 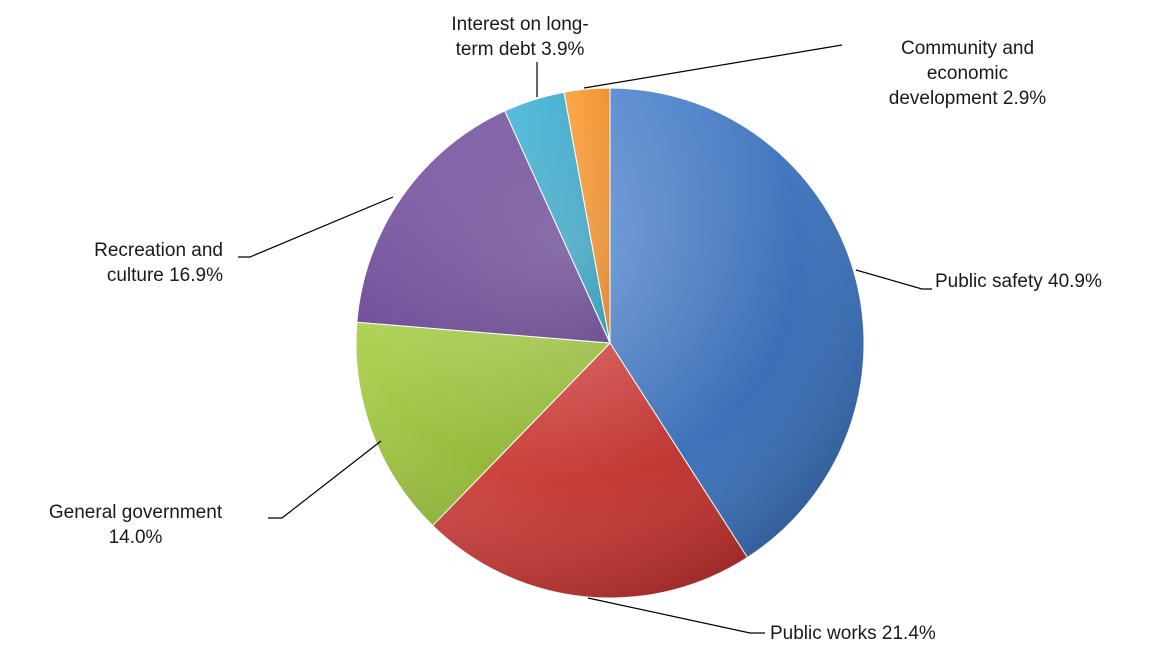 I want to click on slice-label-general-government: General government 14.0%, so click(x=135, y=525).